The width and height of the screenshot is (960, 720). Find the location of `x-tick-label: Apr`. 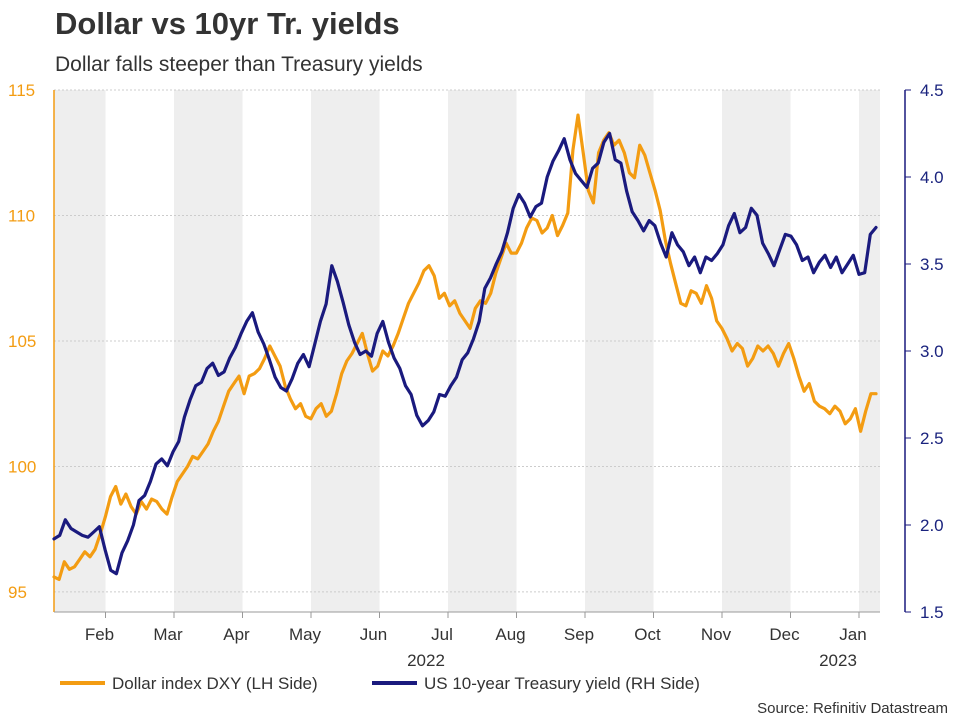

x-tick-label: Apr is located at coordinates (236, 634).